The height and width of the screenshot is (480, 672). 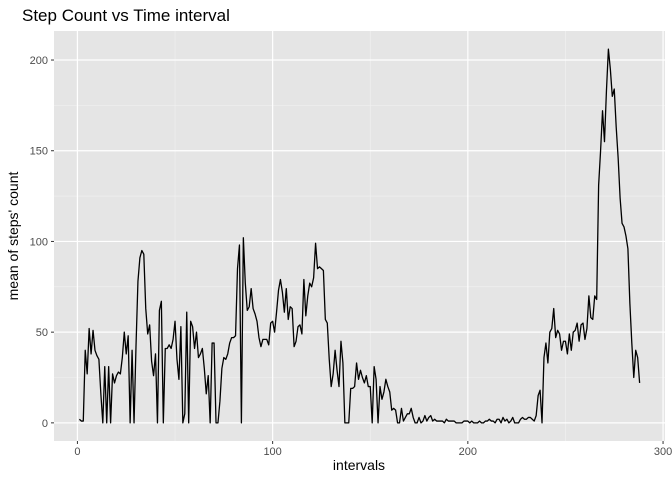 I want to click on y-axis-label: mean of steps' count, so click(x=13, y=236).